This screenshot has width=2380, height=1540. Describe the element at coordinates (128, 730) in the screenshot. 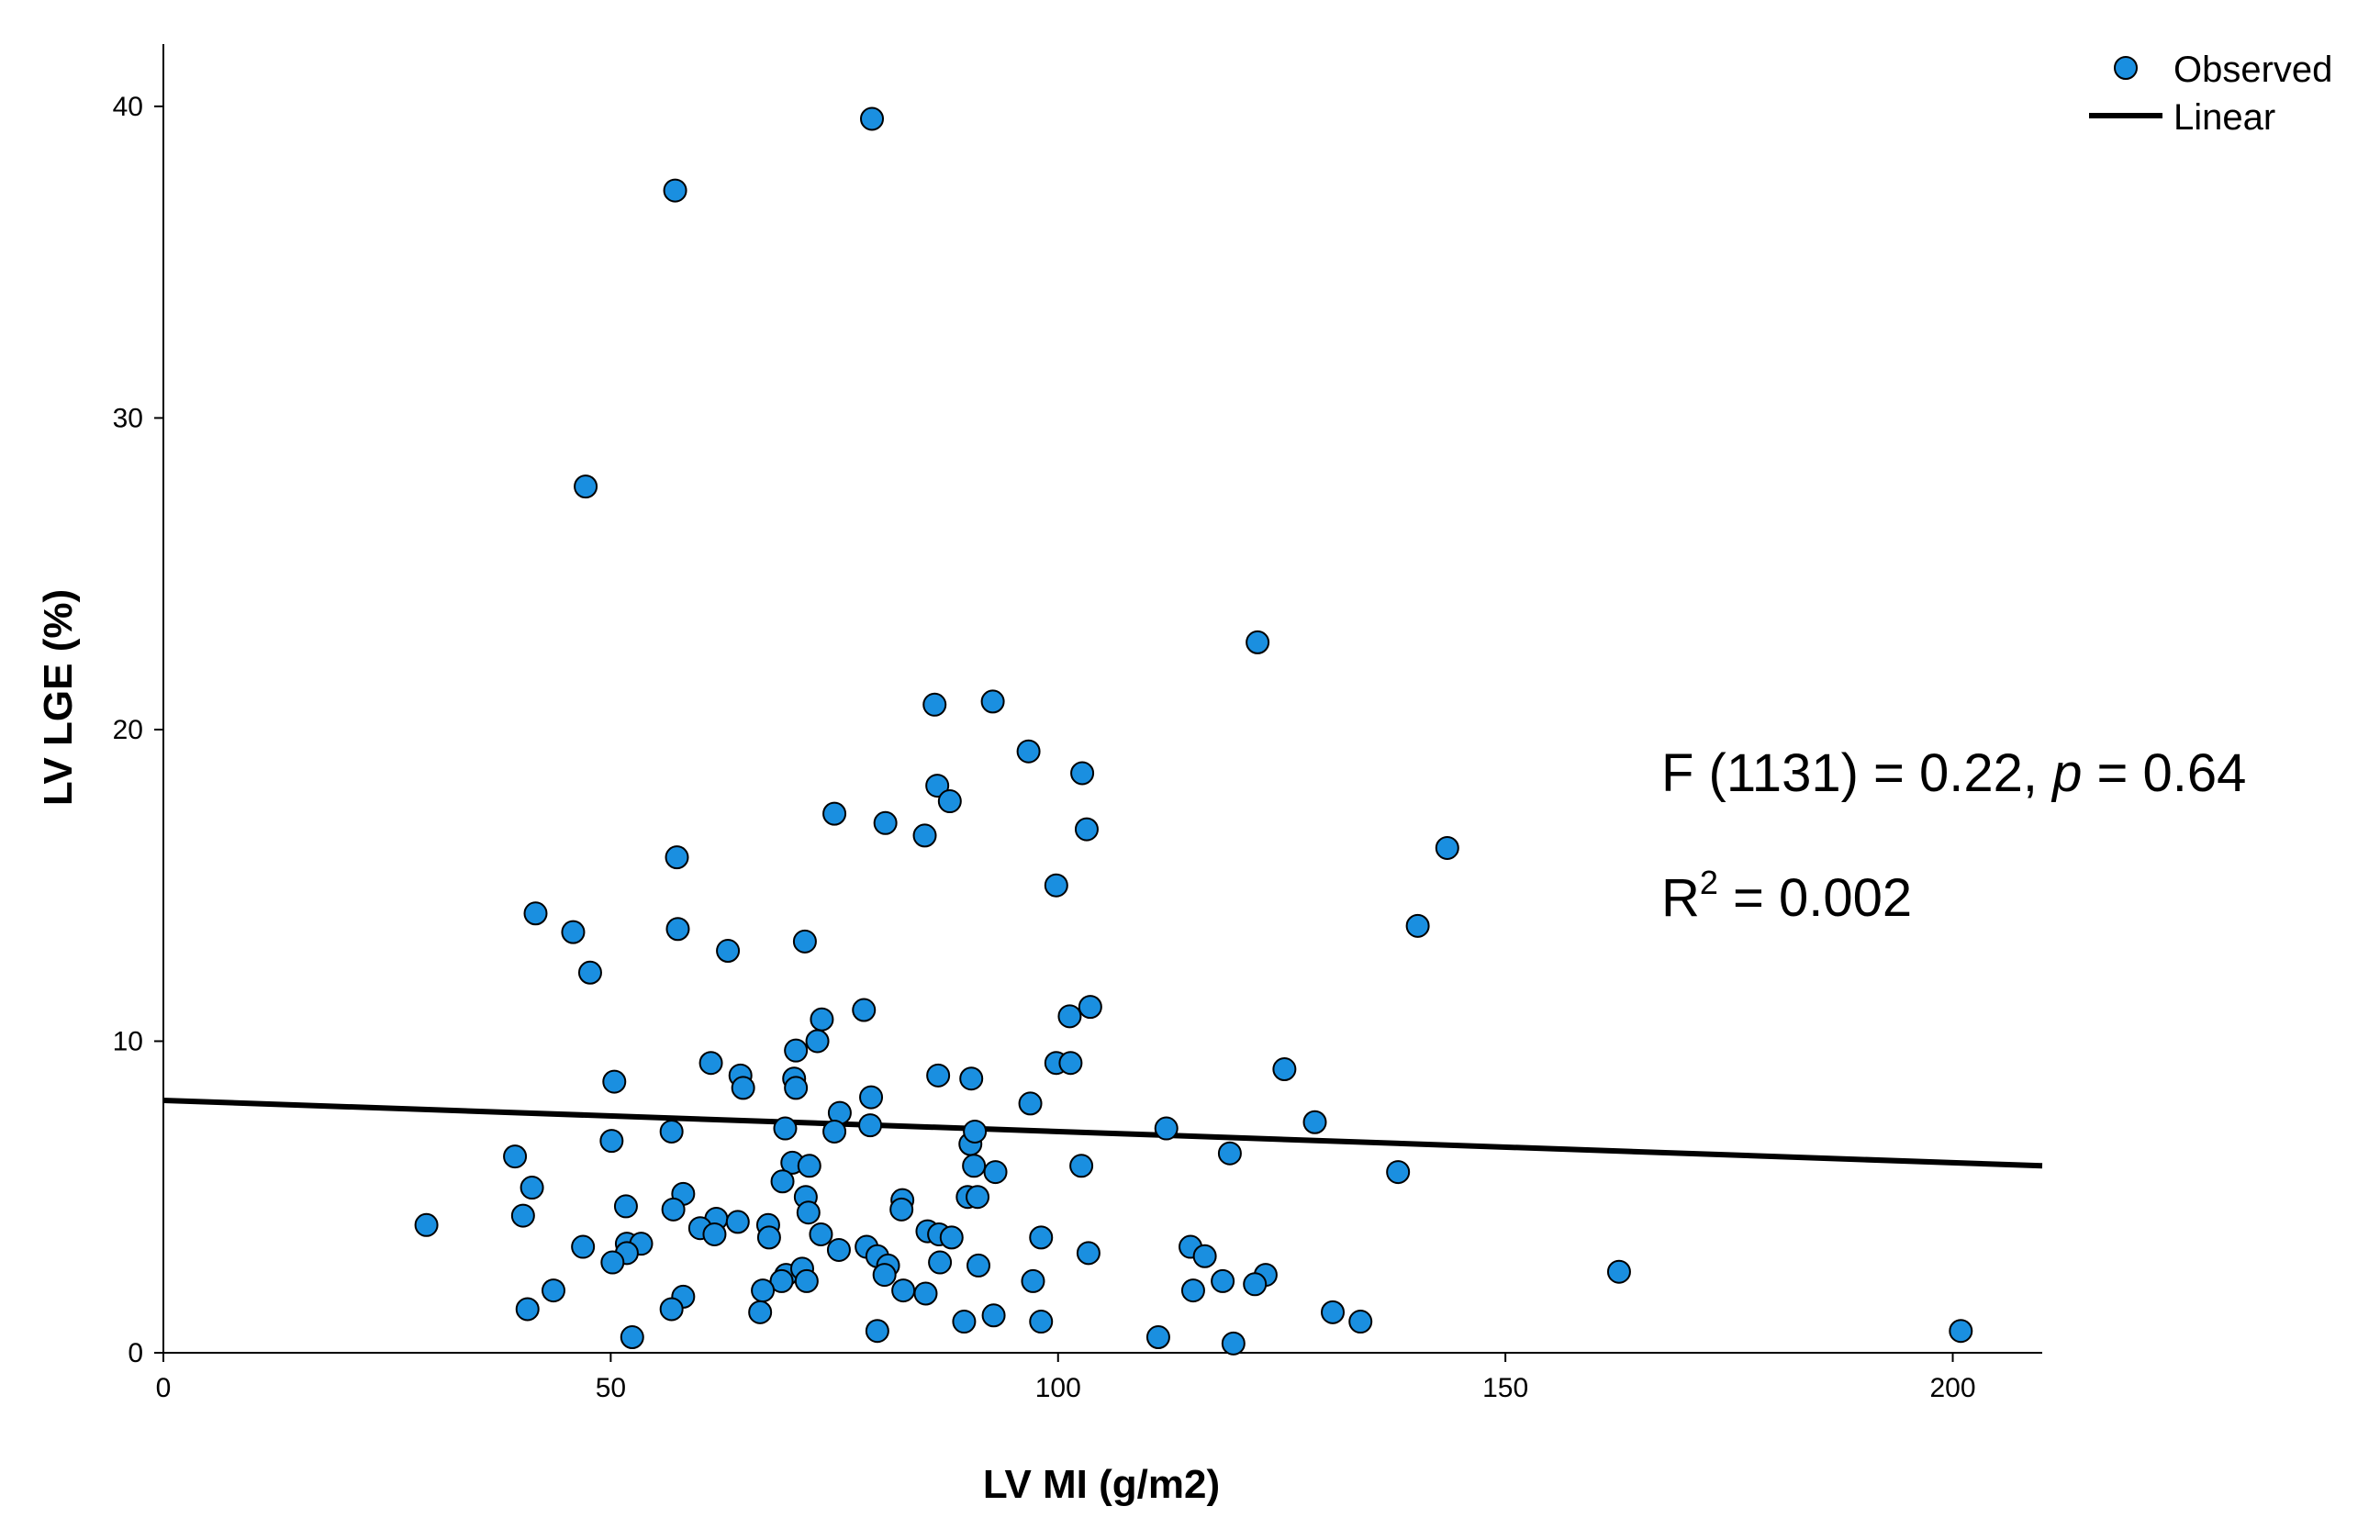

I see `y-tick-label: 20` at that location.